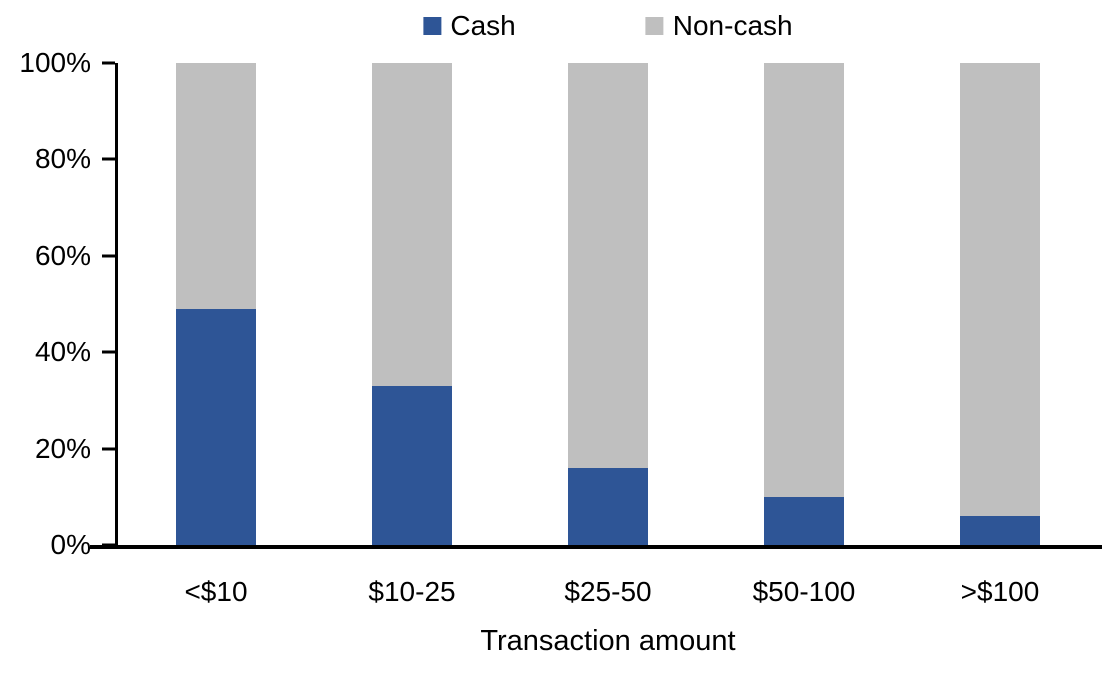  I want to click on legend-label: Cash, so click(483, 25).